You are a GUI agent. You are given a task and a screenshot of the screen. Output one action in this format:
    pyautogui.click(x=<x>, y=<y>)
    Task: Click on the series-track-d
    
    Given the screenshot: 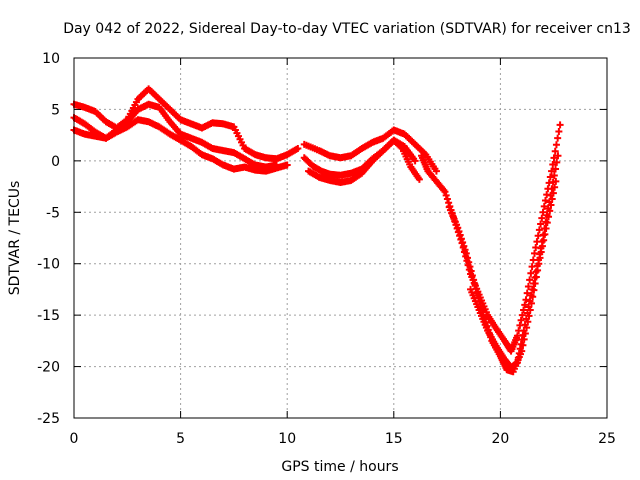 What is the action you would take?
    pyautogui.click(x=370, y=150)
    